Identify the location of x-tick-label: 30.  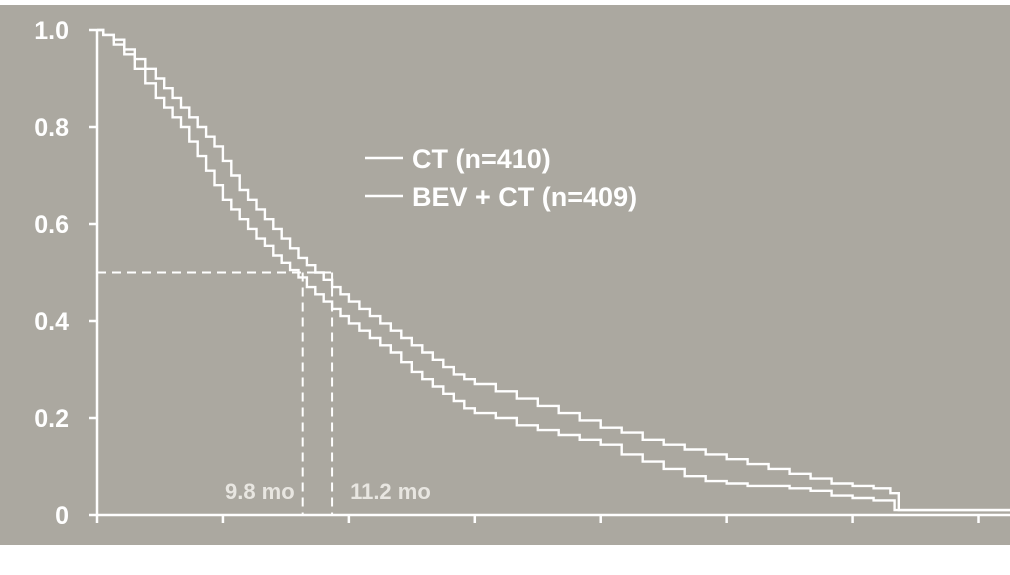
(727, 558).